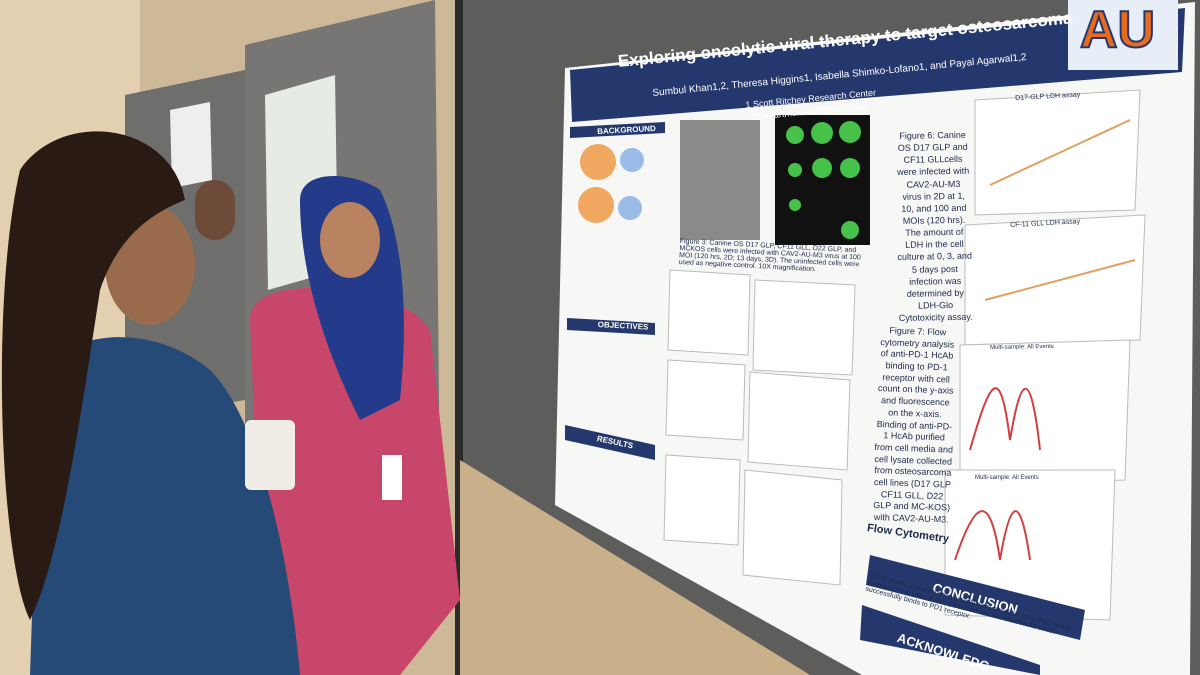 This screenshot has width=1200, height=675. Describe the element at coordinates (635, 567) in the screenshot. I see `floor-wall` at that location.